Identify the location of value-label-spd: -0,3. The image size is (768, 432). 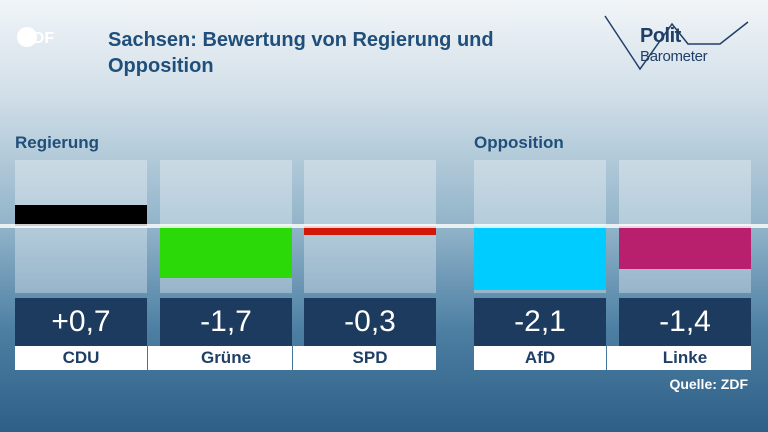
(370, 322).